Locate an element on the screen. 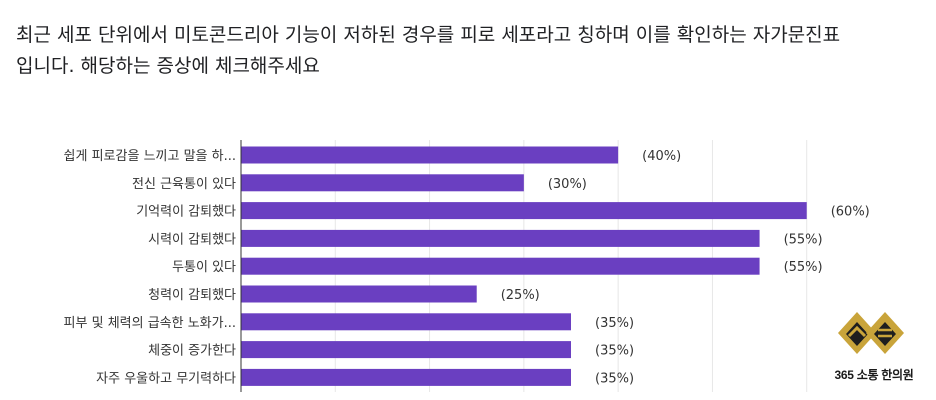  category-label: 시력이 감퇴했다 is located at coordinates (192, 239).